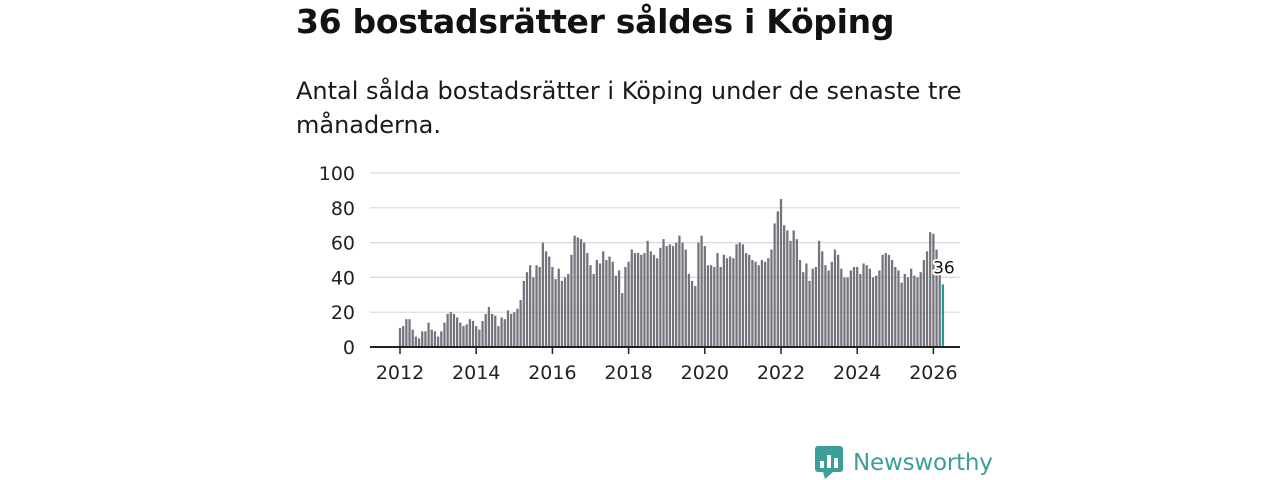 The width and height of the screenshot is (1280, 480). I want to click on x-tick-label: 2012, so click(400, 373).